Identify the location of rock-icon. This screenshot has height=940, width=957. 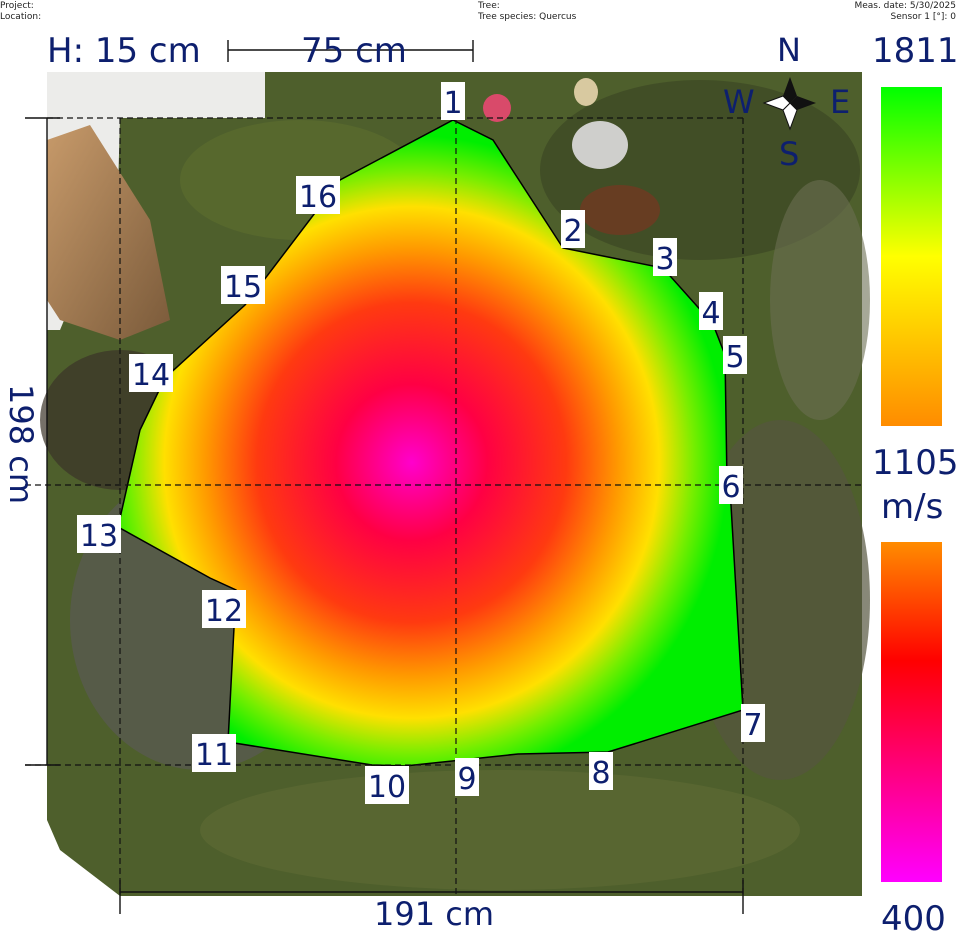
(600, 145).